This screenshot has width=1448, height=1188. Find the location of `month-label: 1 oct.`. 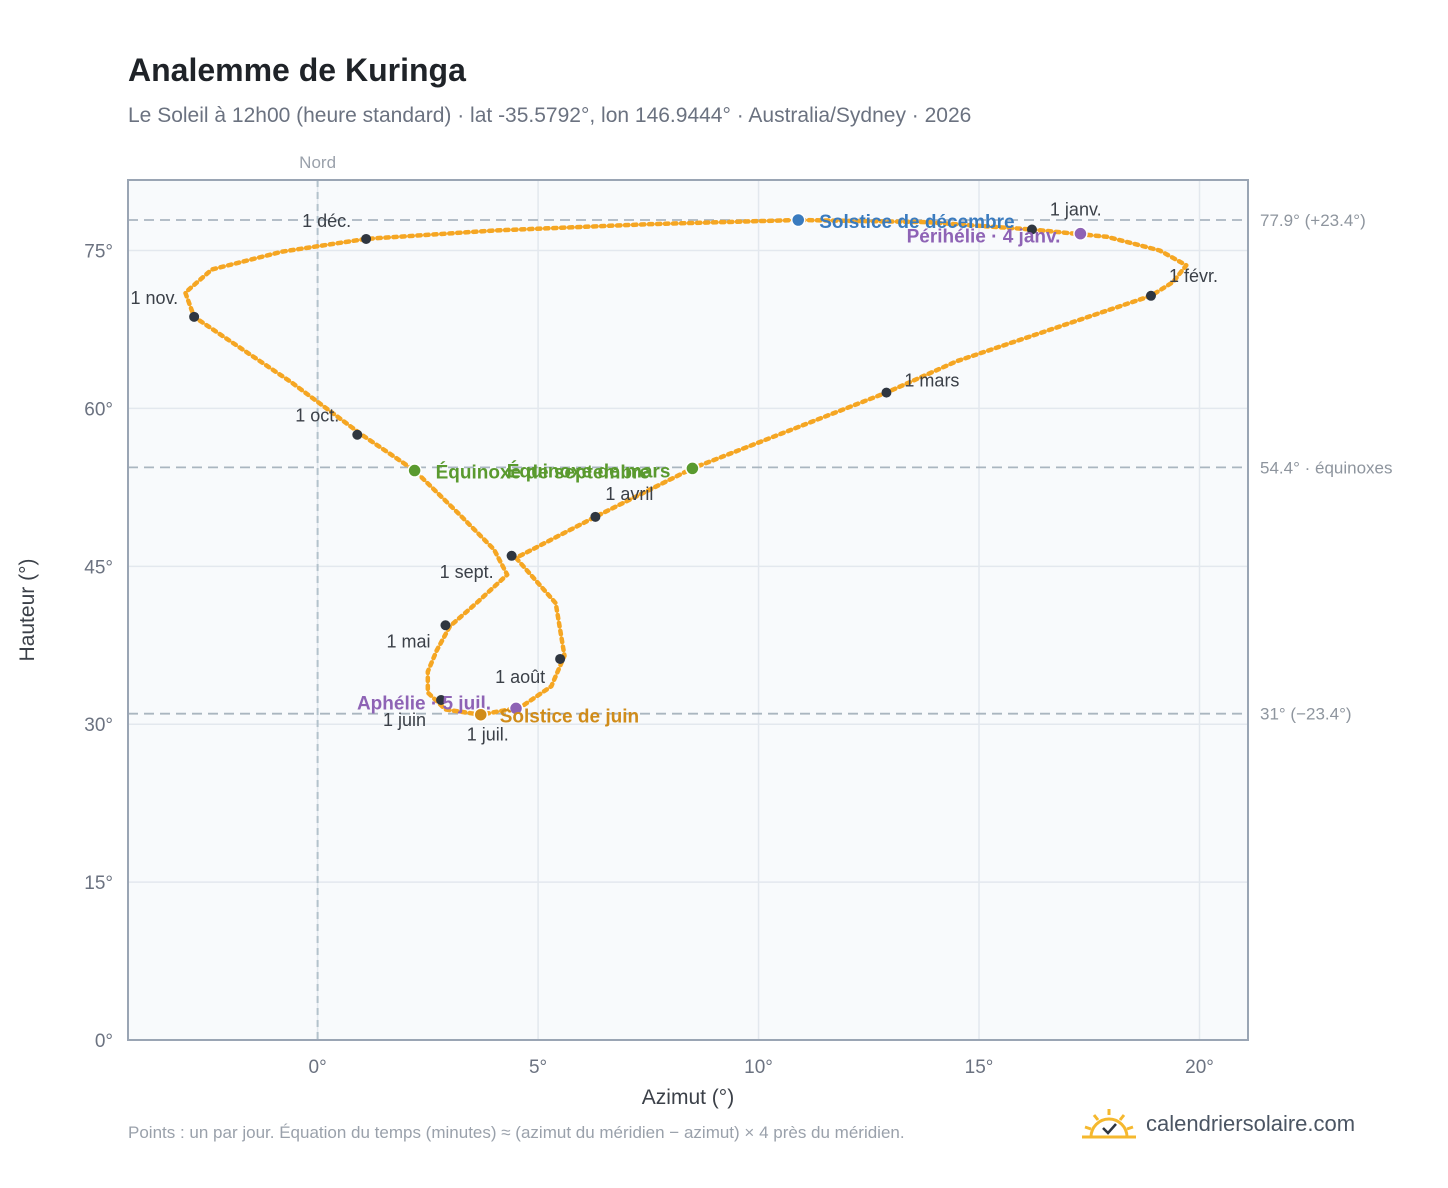

month-label: 1 oct. is located at coordinates (317, 416).